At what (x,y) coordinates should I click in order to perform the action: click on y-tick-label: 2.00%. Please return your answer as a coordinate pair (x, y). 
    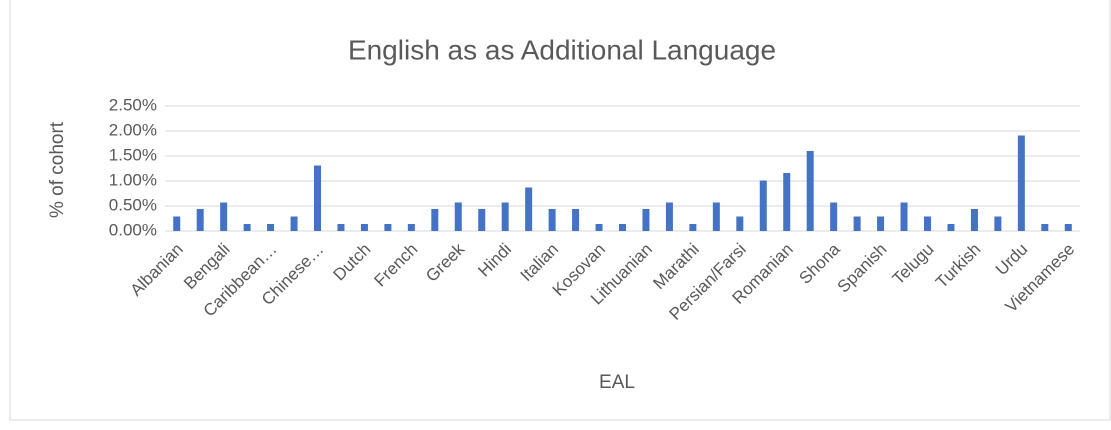
    Looking at the image, I should click on (133, 129).